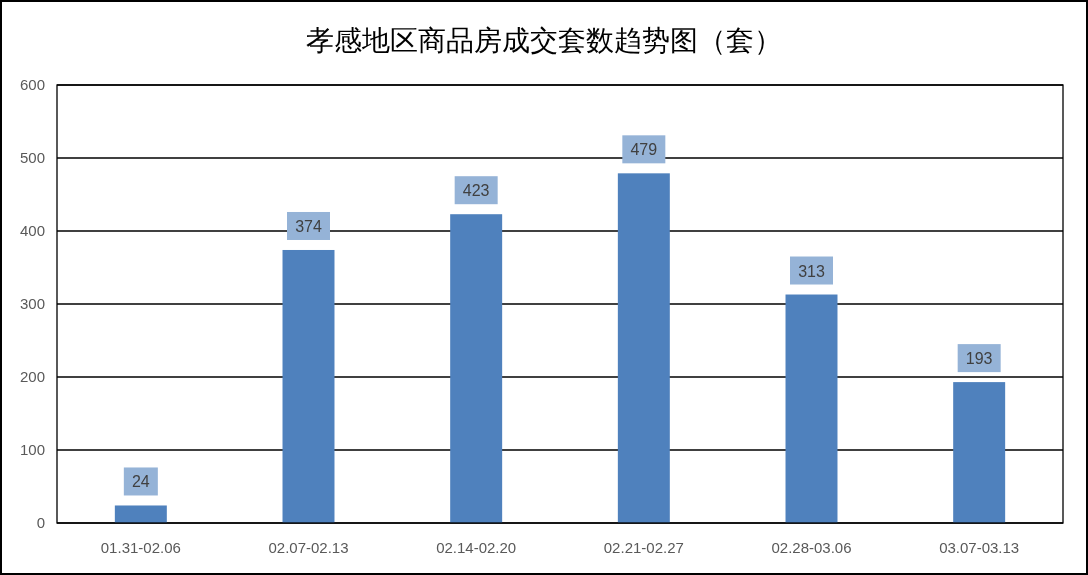 This screenshot has width=1088, height=575. What do you see at coordinates (40, 522) in the screenshot?
I see `y-tick-label: 0` at bounding box center [40, 522].